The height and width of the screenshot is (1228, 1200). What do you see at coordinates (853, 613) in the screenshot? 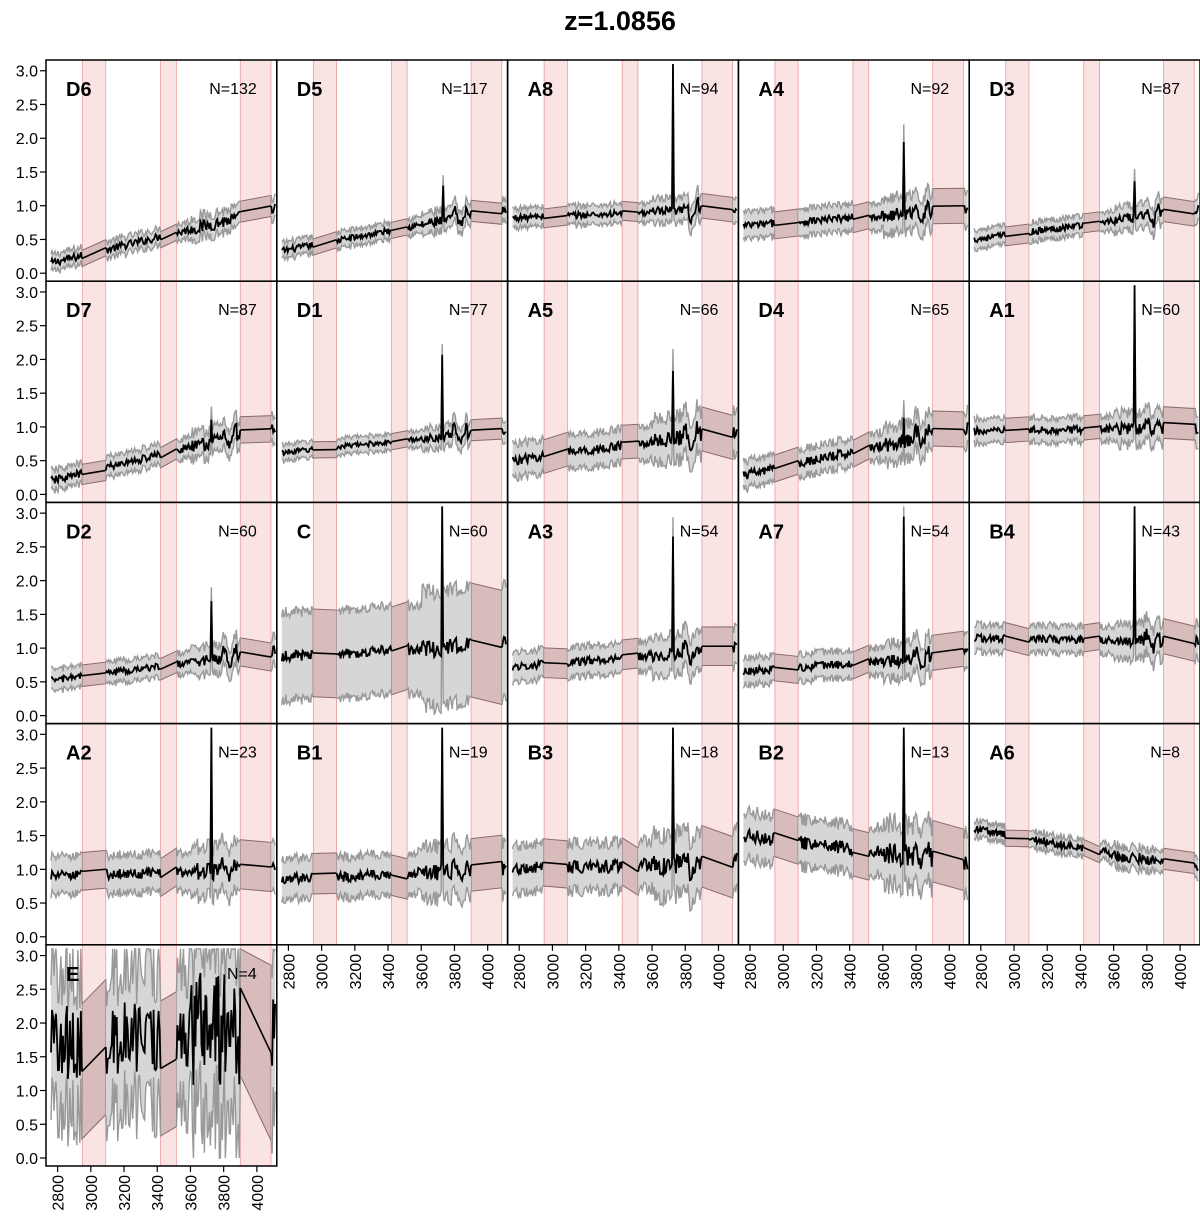
I see `panel-a7: A7 N=54` at bounding box center [853, 613].